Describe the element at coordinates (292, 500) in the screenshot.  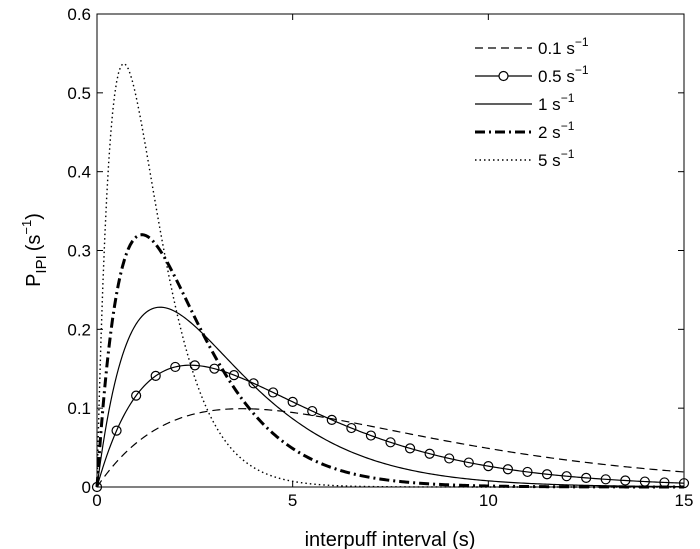
I see `x-tick-label: 5` at that location.